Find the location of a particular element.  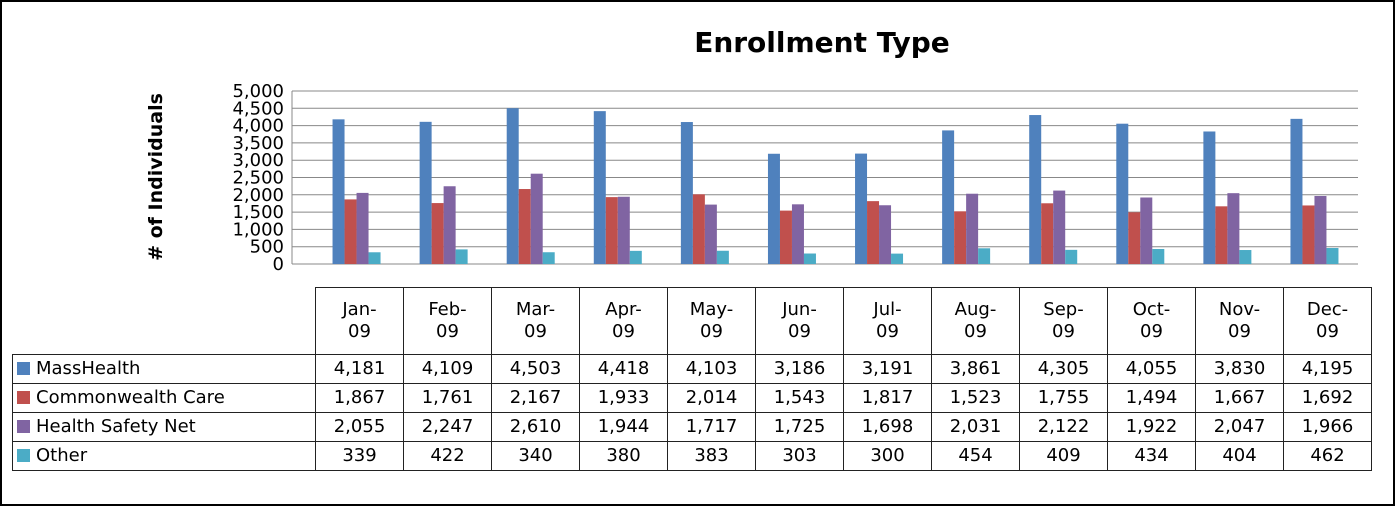

x-tick-label: Apr-09 is located at coordinates (623, 320).